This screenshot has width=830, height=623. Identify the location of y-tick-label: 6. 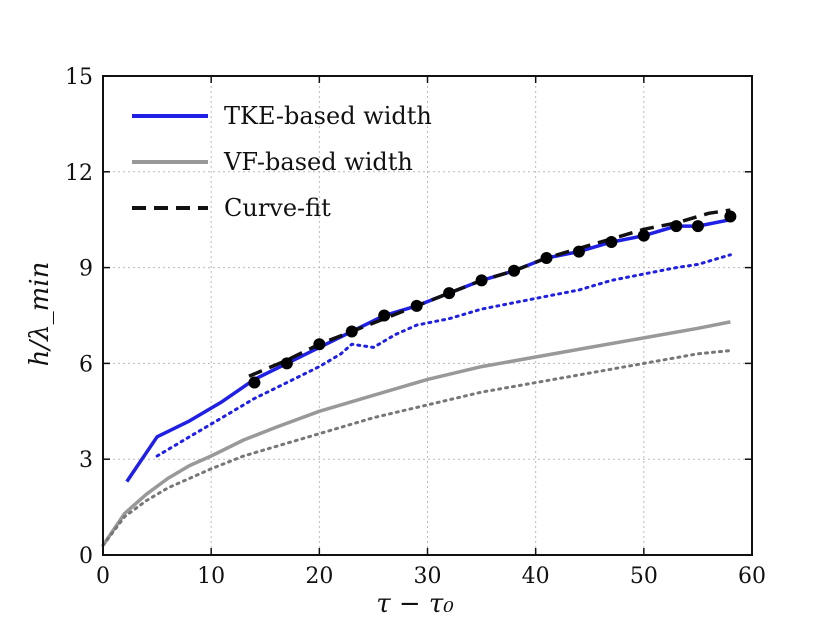
(86, 364).